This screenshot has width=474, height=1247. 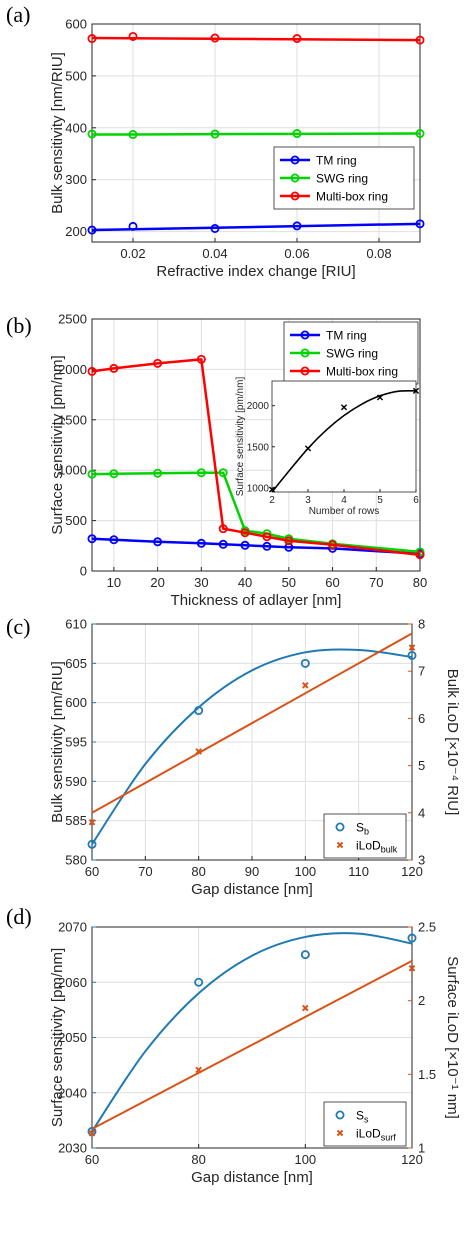 I want to click on x-tick-label: 0.06, so click(x=296, y=253).